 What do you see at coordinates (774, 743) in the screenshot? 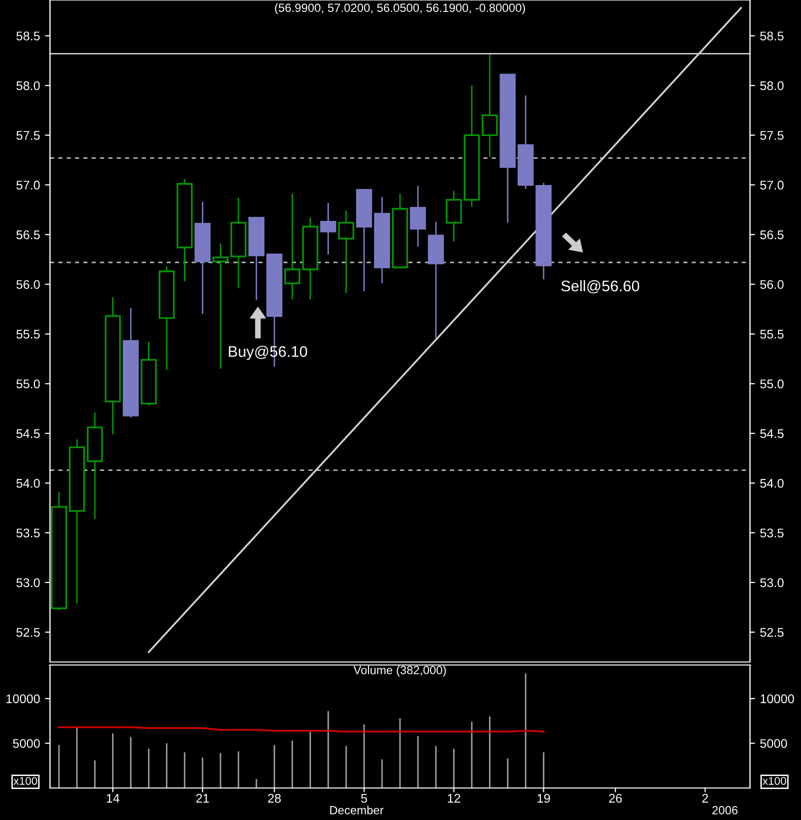
I see `y2-tick-label: 5000` at bounding box center [774, 743].